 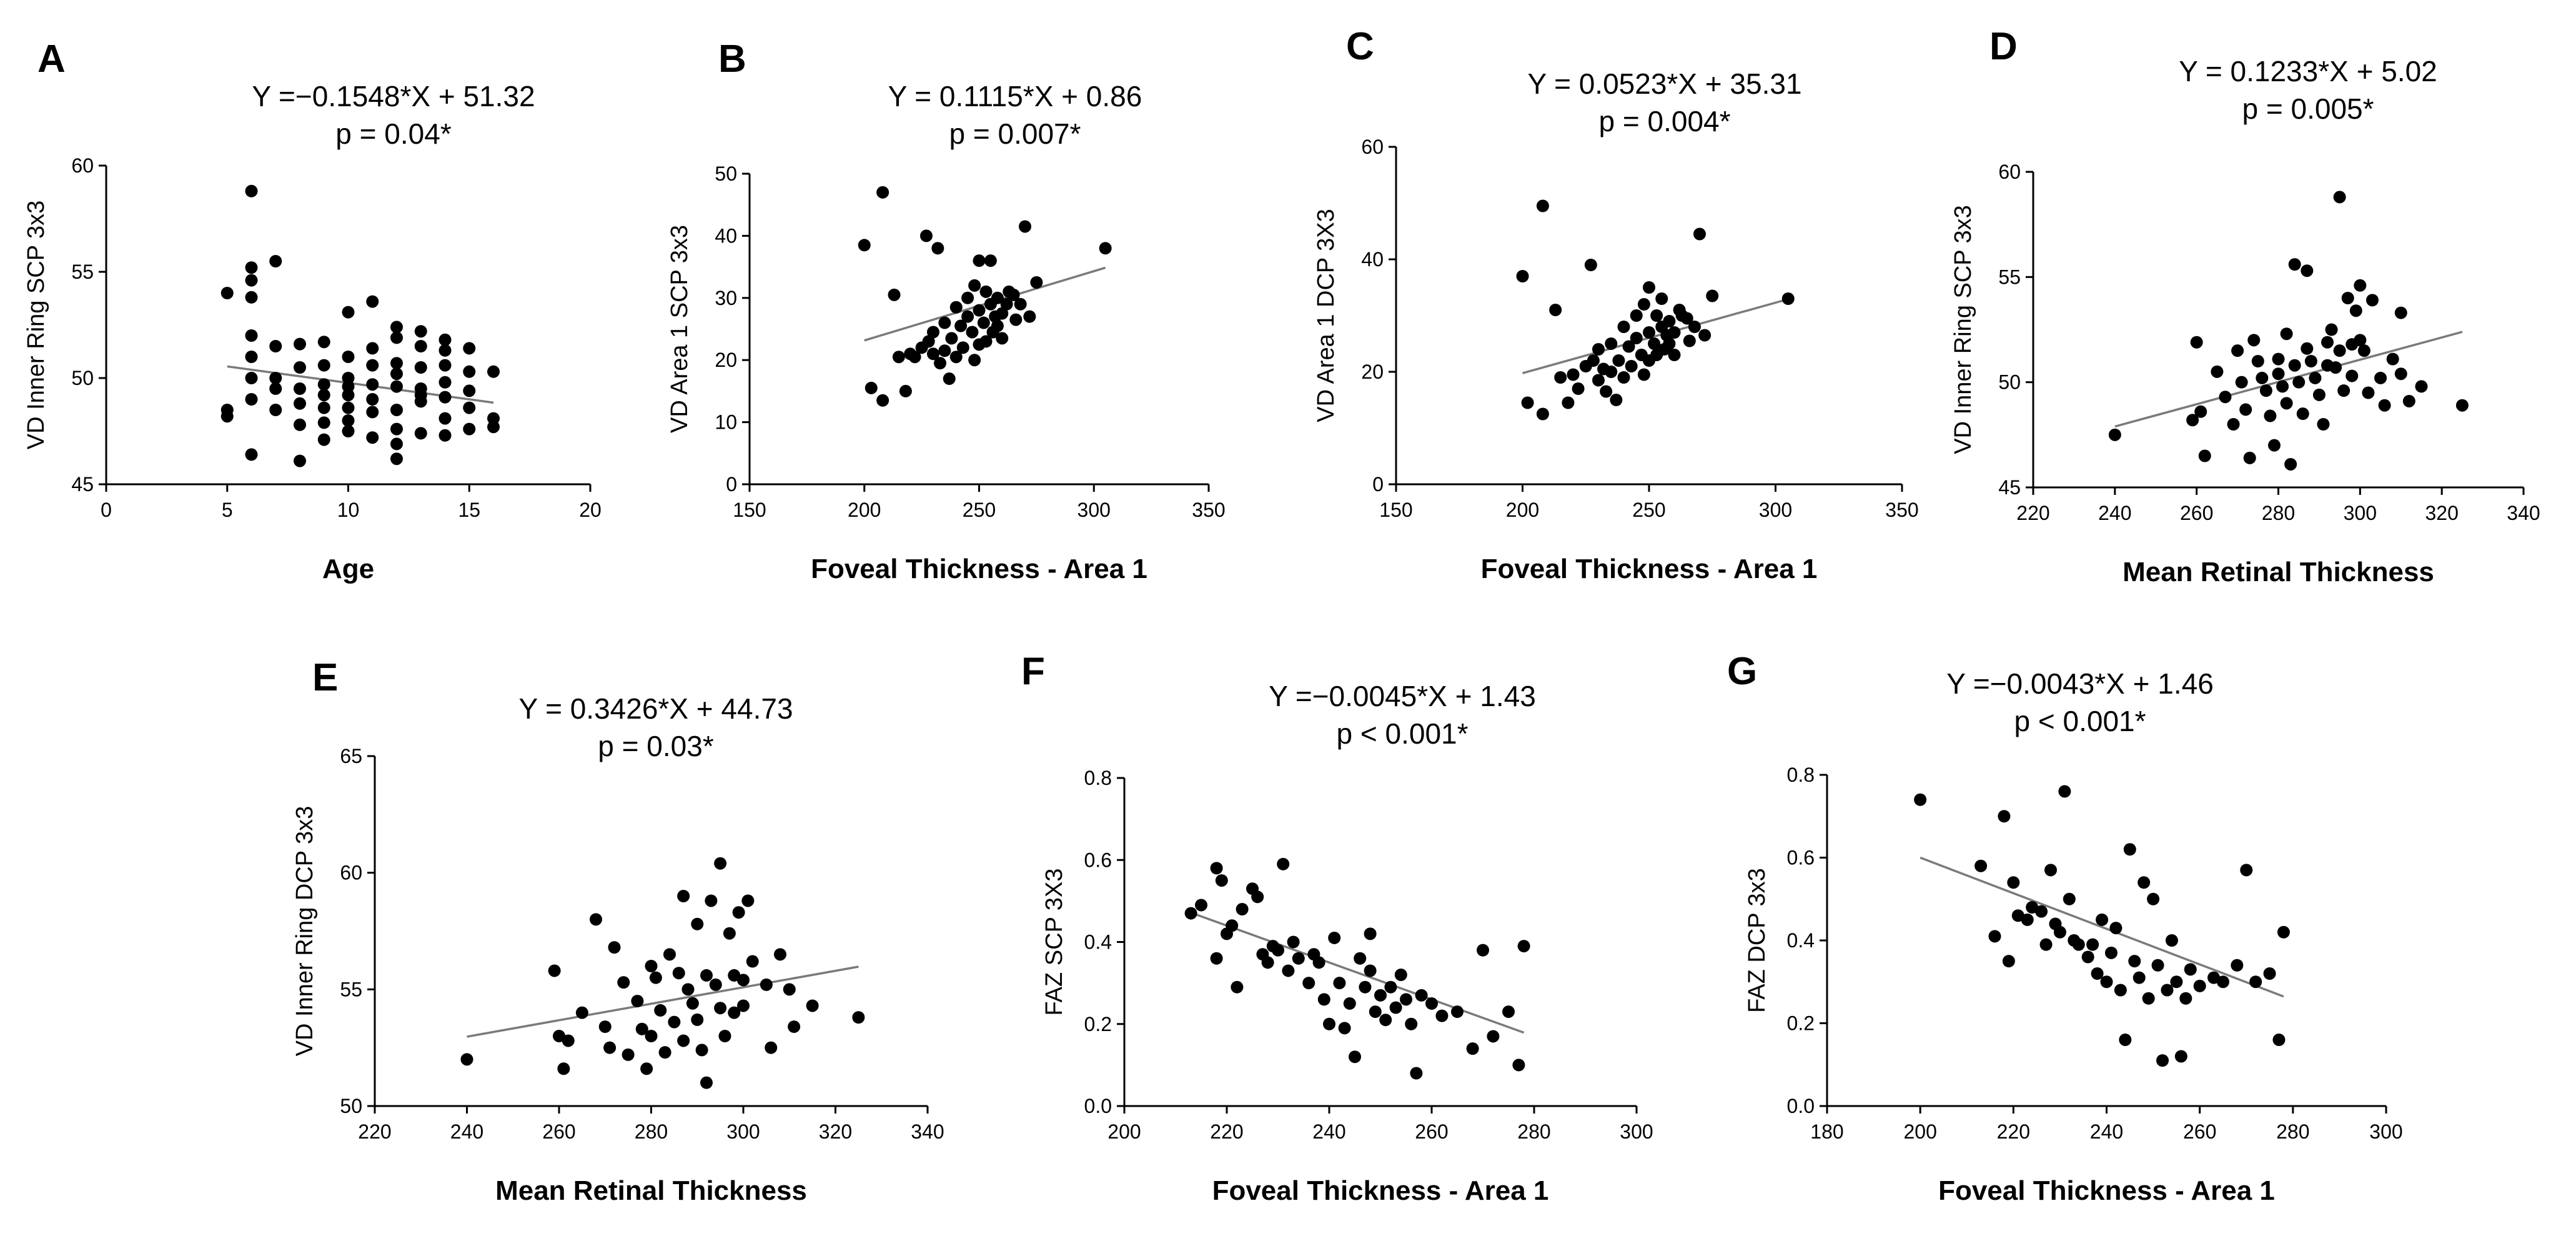 What do you see at coordinates (305, 931) in the screenshot?
I see `y-axis-title: VD Inner Ring DCP 3x3` at bounding box center [305, 931].